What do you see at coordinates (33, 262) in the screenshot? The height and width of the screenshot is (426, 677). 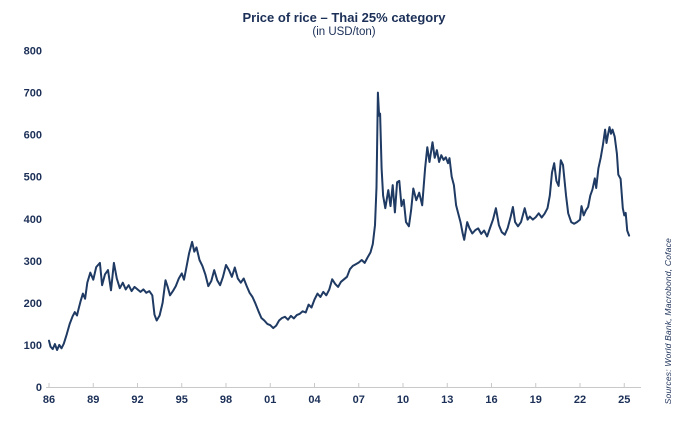 I see `y-tick-label: 300` at bounding box center [33, 262].